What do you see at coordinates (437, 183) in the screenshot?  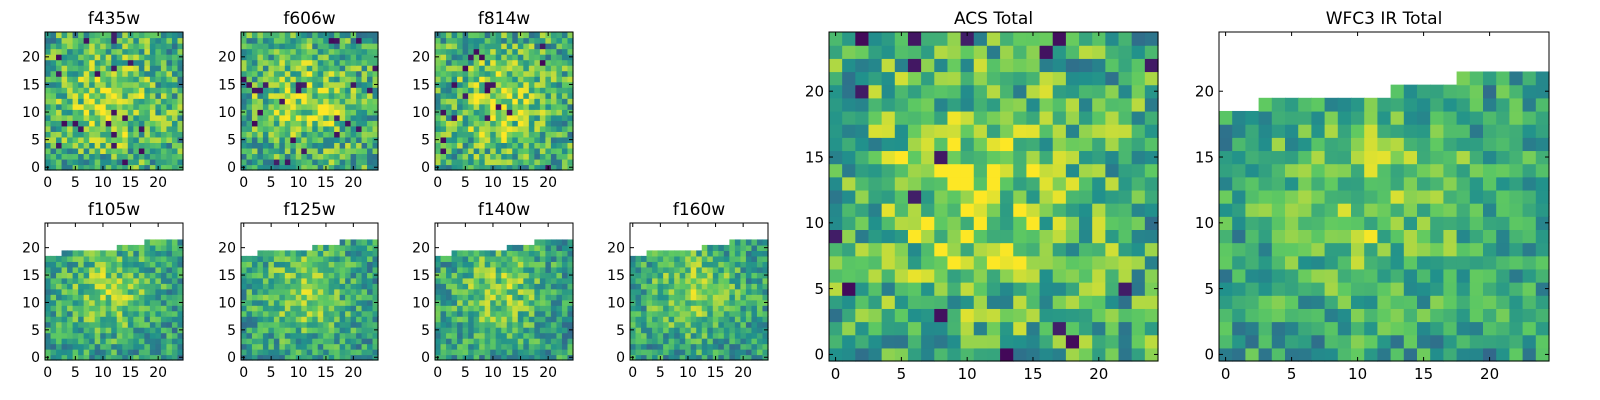 I see `x-tick-label: 0` at bounding box center [437, 183].